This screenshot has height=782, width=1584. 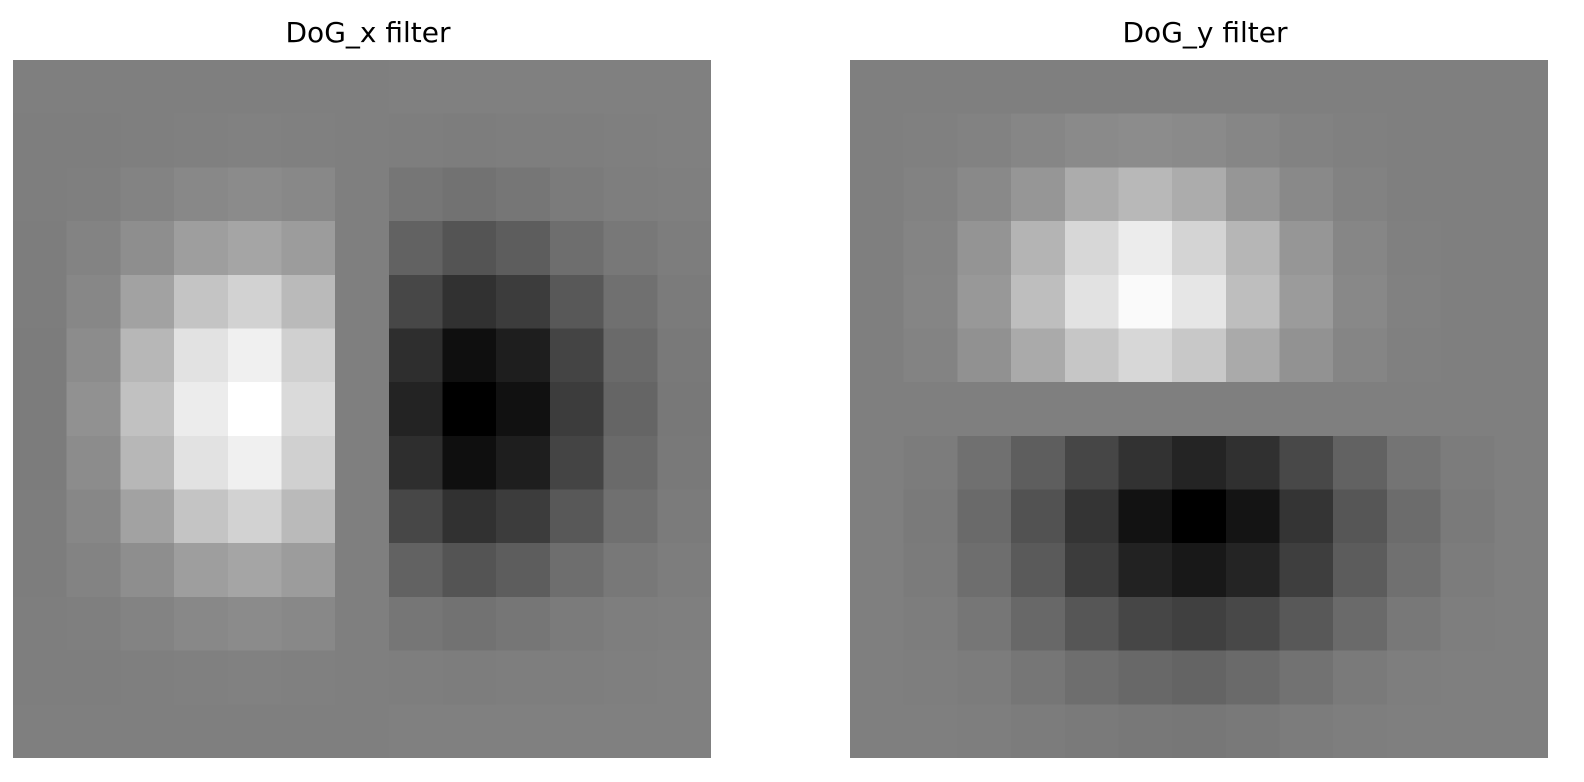 What do you see at coordinates (93, 355) in the screenshot?
I see `heatmap-cell-0-r5-c1` at bounding box center [93, 355].